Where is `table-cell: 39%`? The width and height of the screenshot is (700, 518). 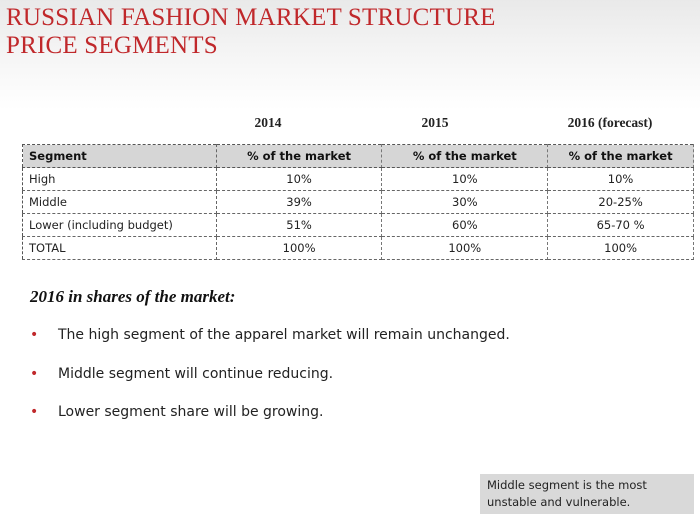
table-cell: 39% is located at coordinates (299, 202).